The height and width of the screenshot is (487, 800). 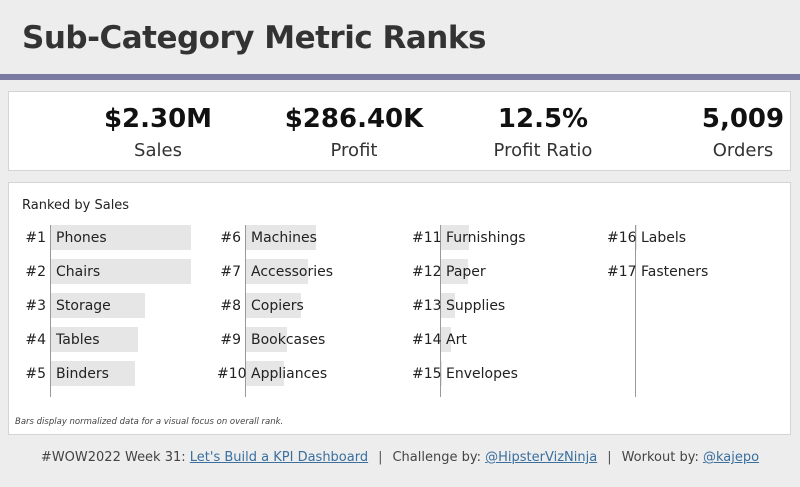 What do you see at coordinates (664, 238) in the screenshot?
I see `rank-label: Labels` at bounding box center [664, 238].